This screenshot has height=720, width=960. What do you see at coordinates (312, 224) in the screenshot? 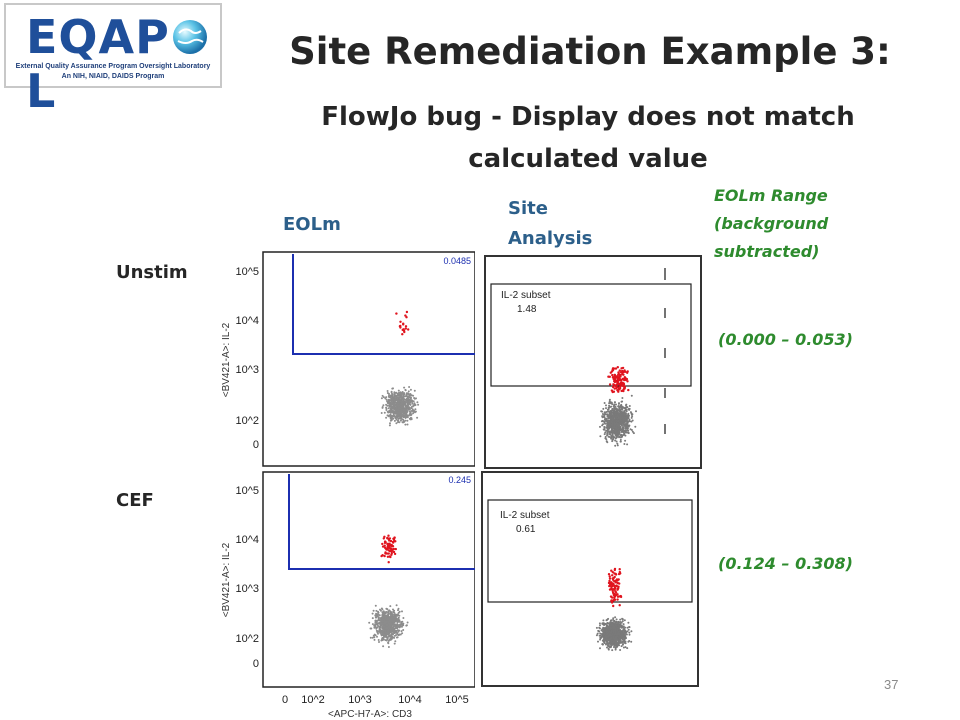
I see `header-eolm: EOLm` at bounding box center [312, 224].